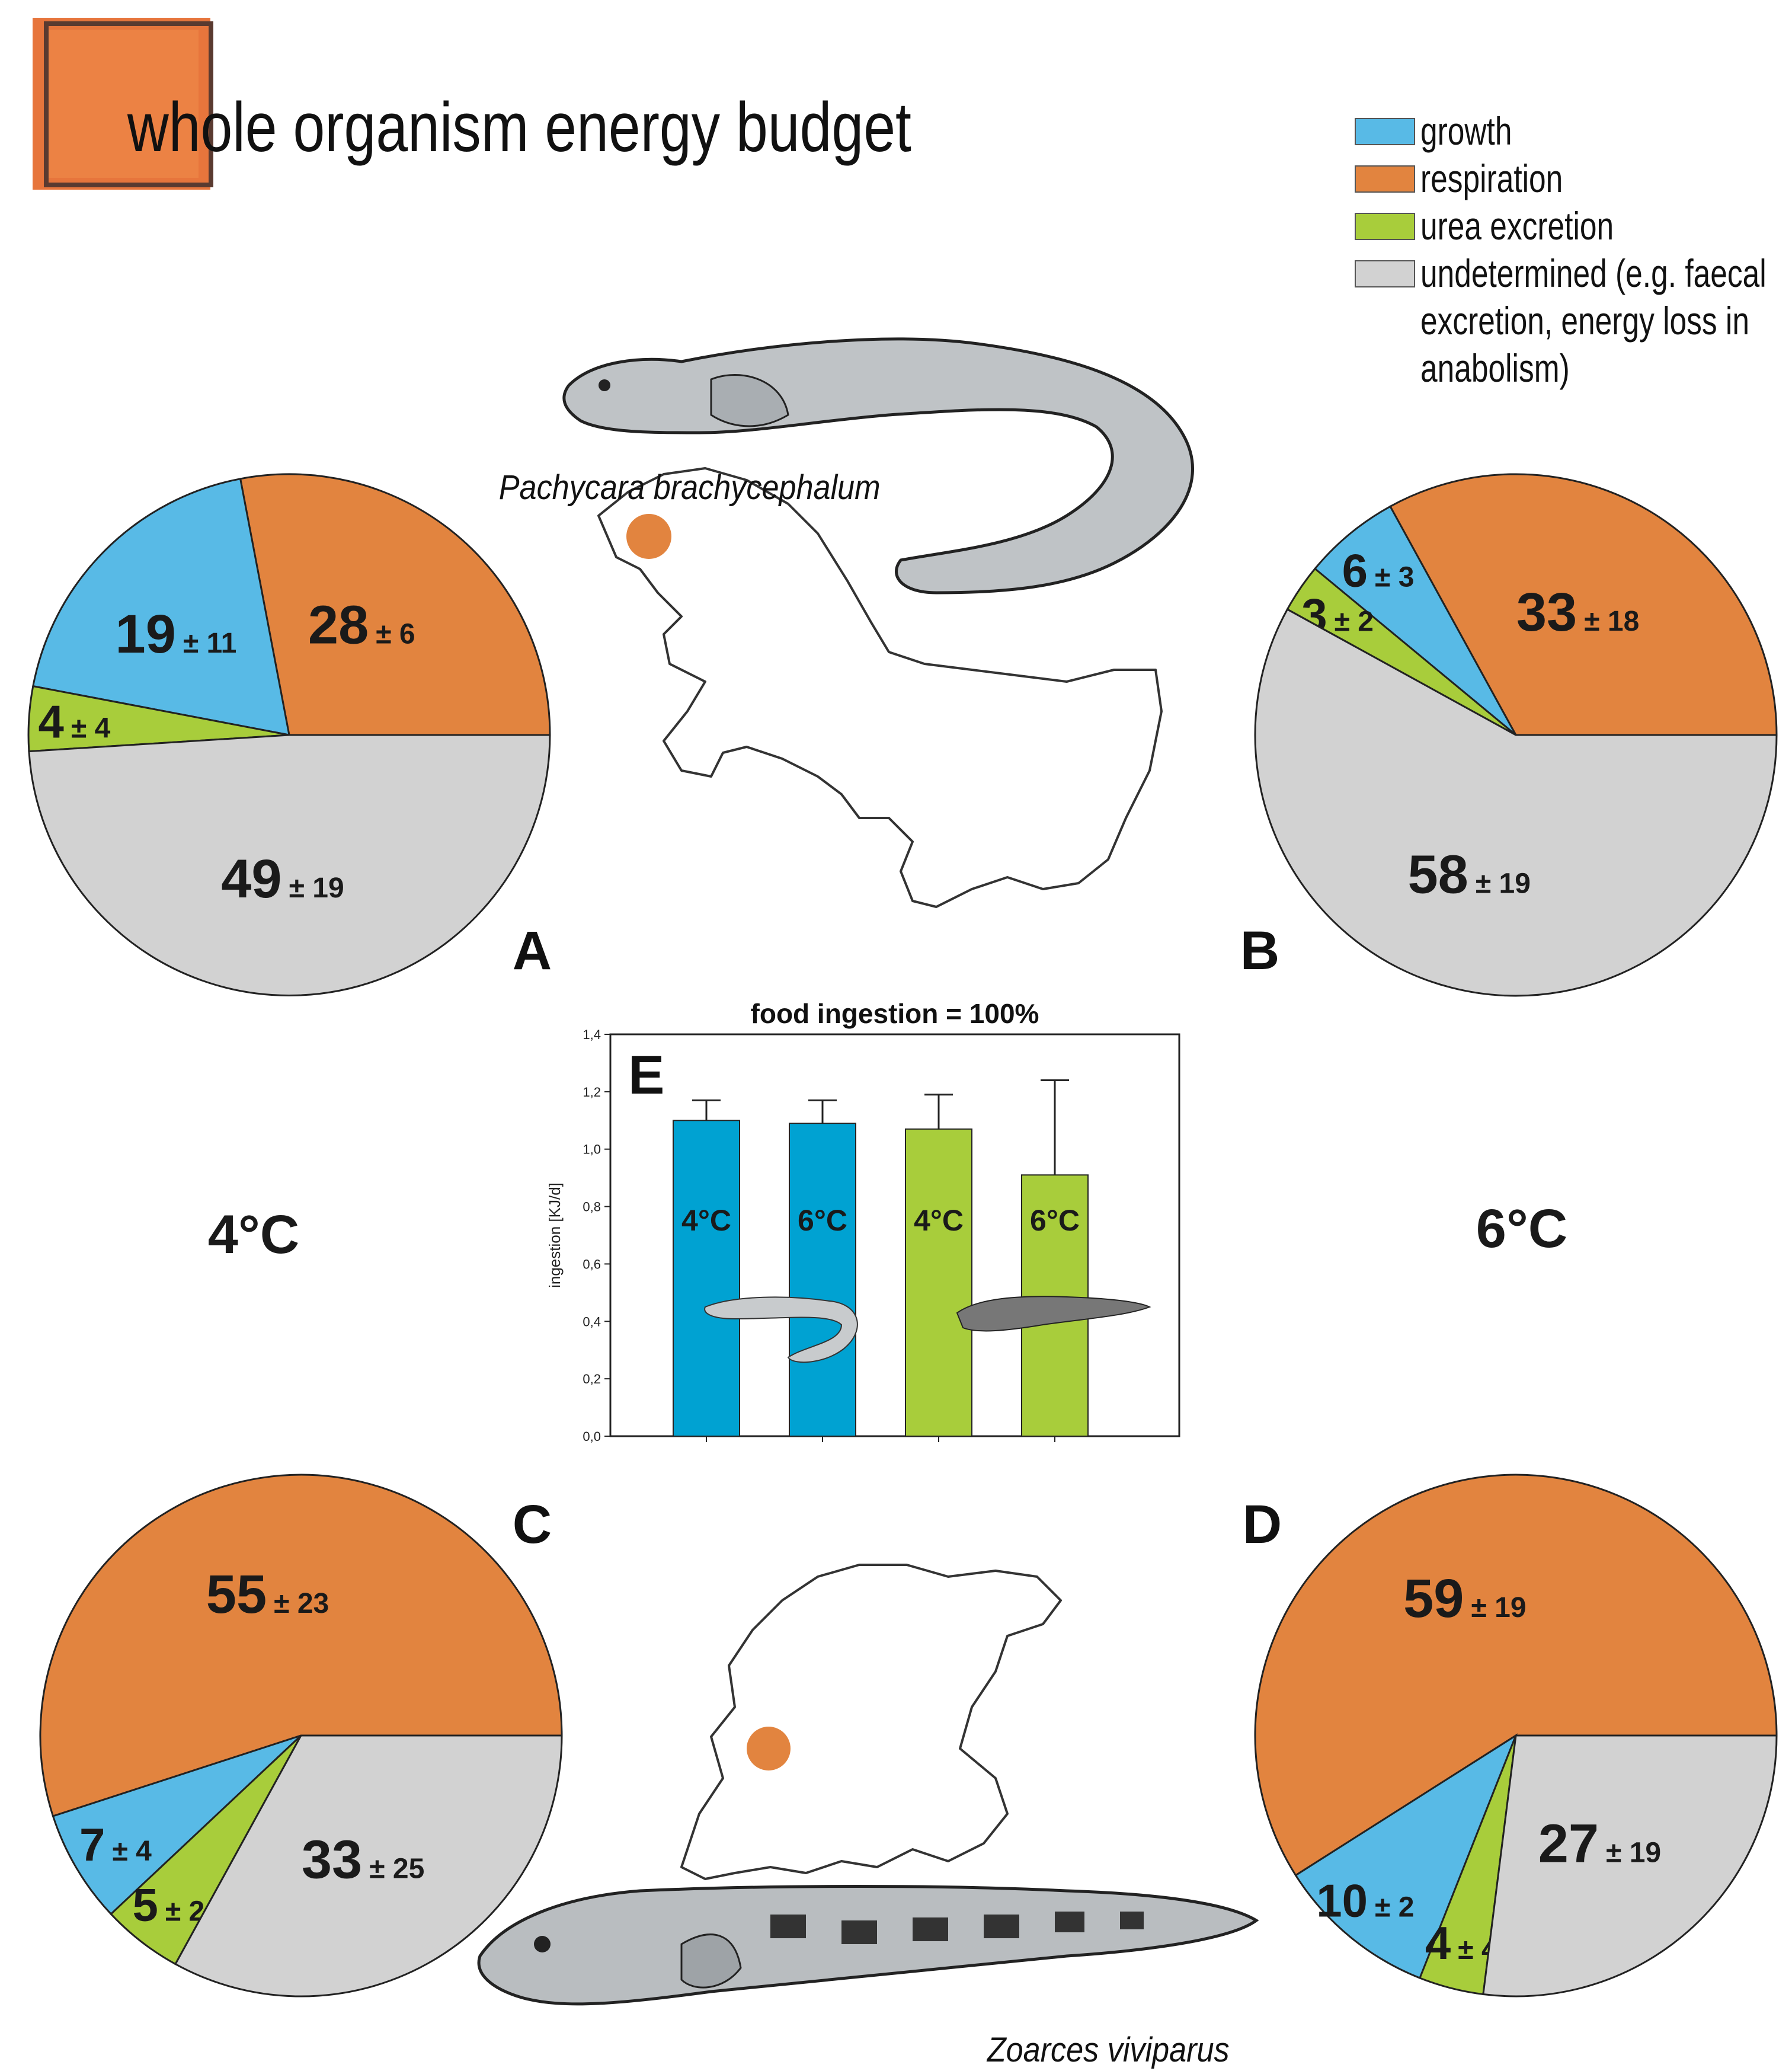 The height and width of the screenshot is (2071, 1792). I want to click on figure-title: whole organism energy budget, so click(519, 127).